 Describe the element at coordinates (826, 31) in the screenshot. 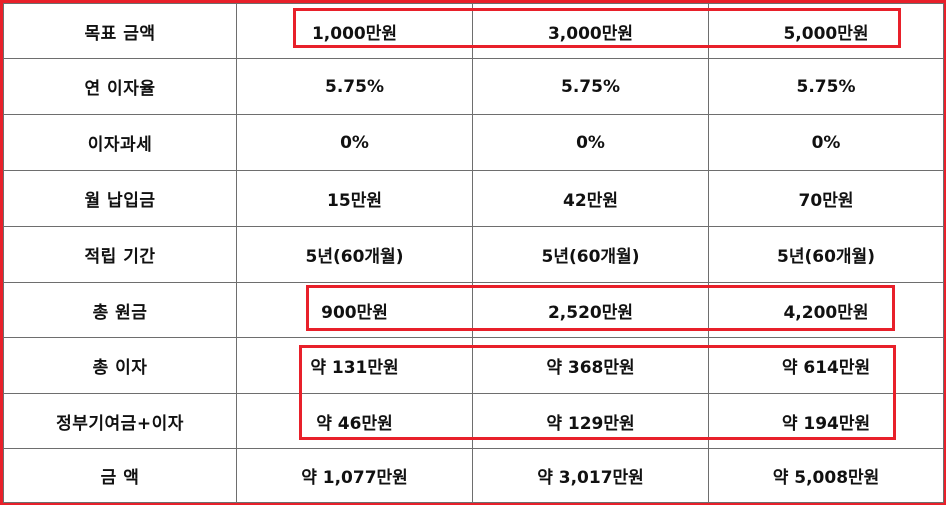

I see `table-cell: 5,000만원` at that location.